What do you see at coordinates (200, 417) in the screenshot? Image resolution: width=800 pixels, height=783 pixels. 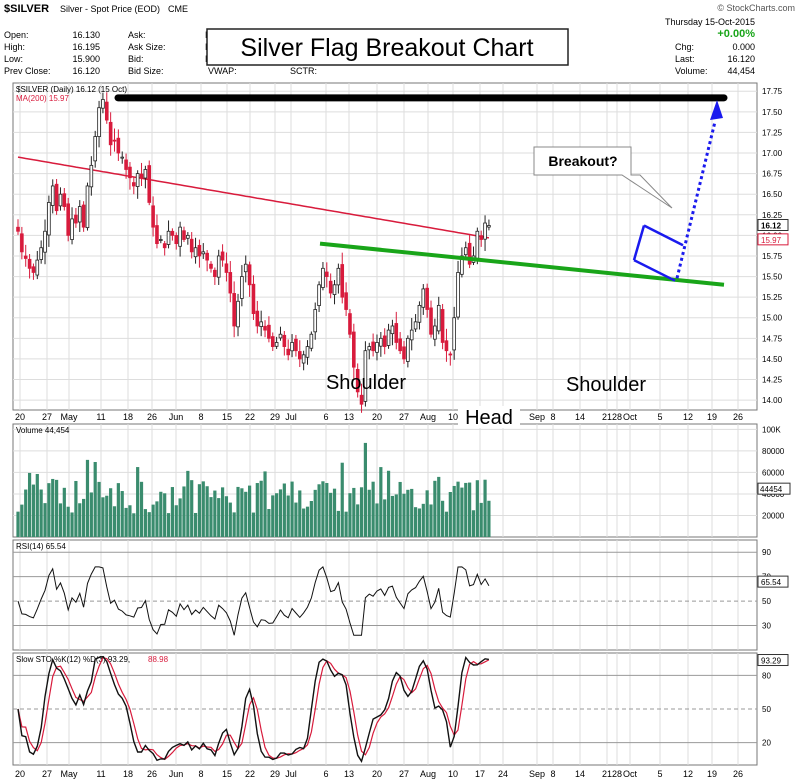 I see `x-tick-label: 8` at bounding box center [200, 417].